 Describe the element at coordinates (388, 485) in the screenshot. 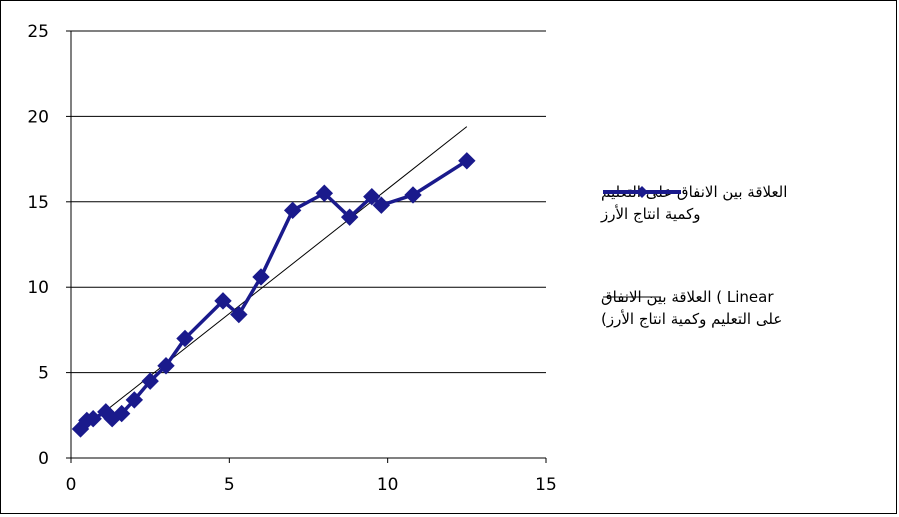

I see `x-tick-label-2: 10` at that location.